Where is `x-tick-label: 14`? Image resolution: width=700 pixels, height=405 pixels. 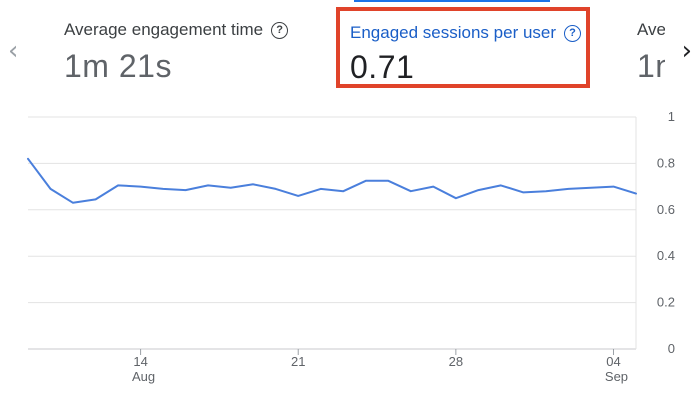 x-tick-label: 14 is located at coordinates (140, 361).